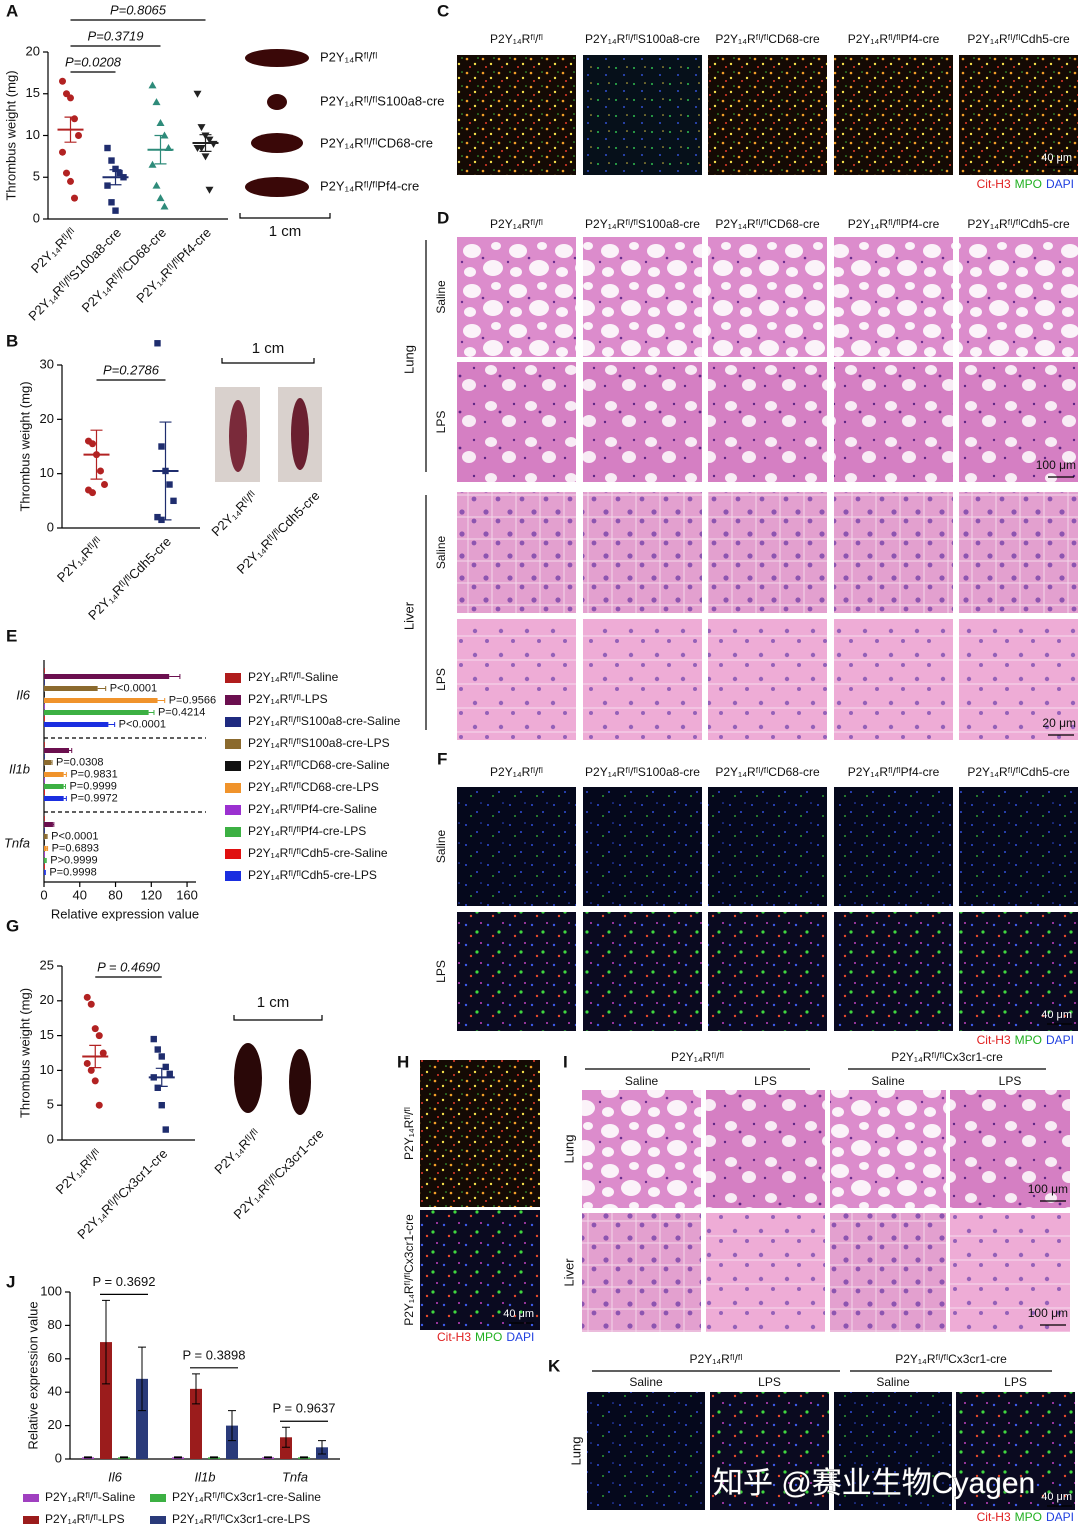 The width and height of the screenshot is (1080, 1534). Describe the element at coordinates (516, 224) in the screenshot. I see `column-label: P2Y₁₄Rᶠˡ/ᶠˡ` at that location.